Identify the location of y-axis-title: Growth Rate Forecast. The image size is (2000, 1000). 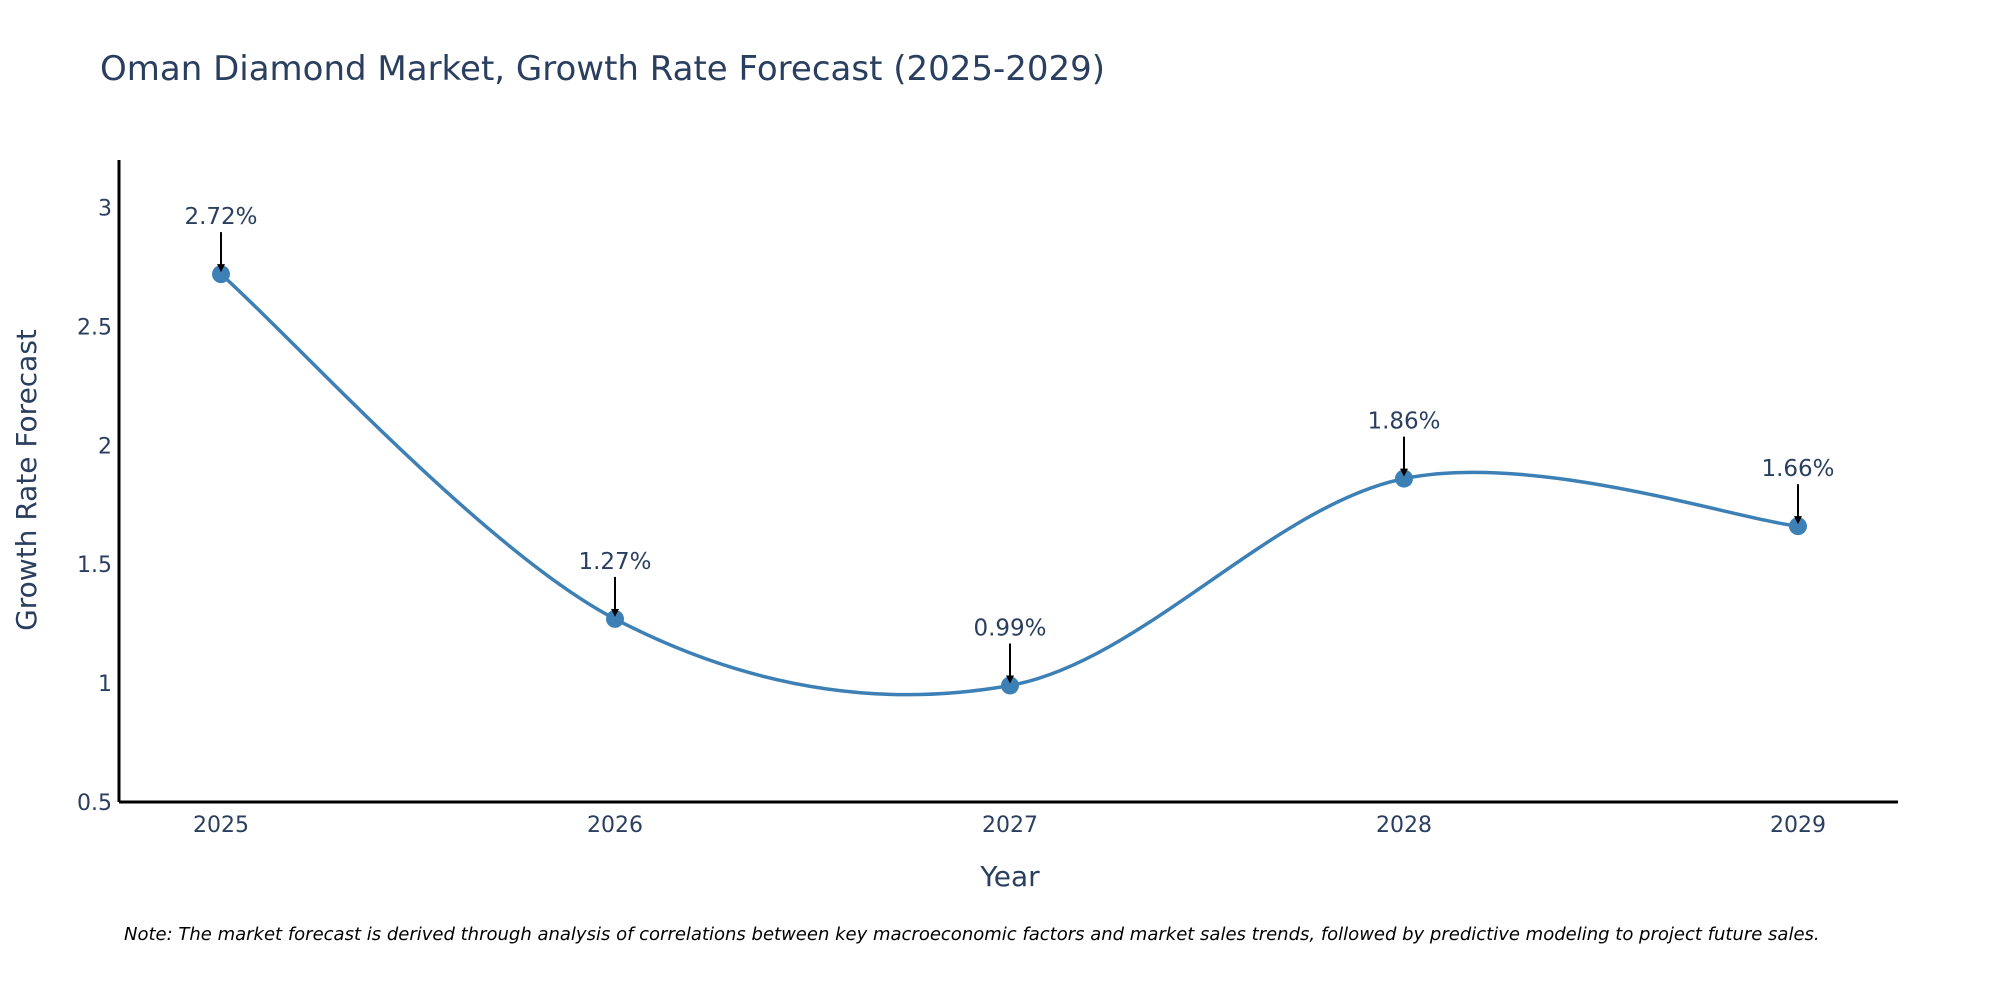
(26, 480).